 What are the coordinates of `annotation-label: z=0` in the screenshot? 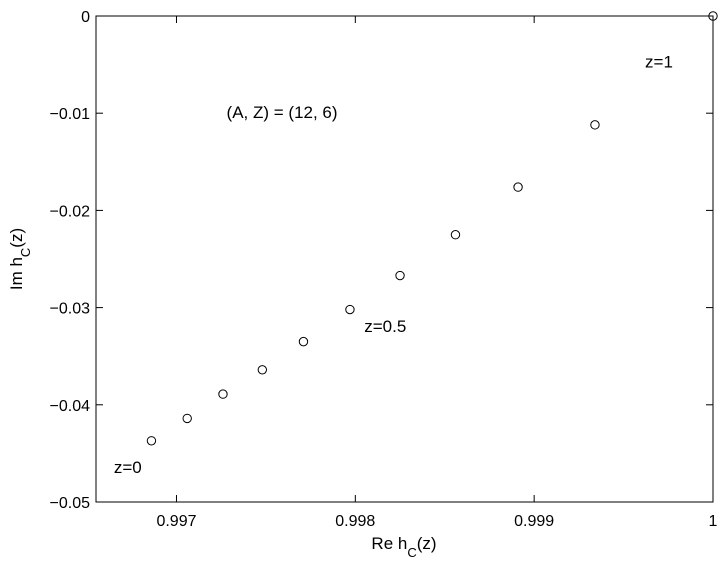 It's located at (128, 467).